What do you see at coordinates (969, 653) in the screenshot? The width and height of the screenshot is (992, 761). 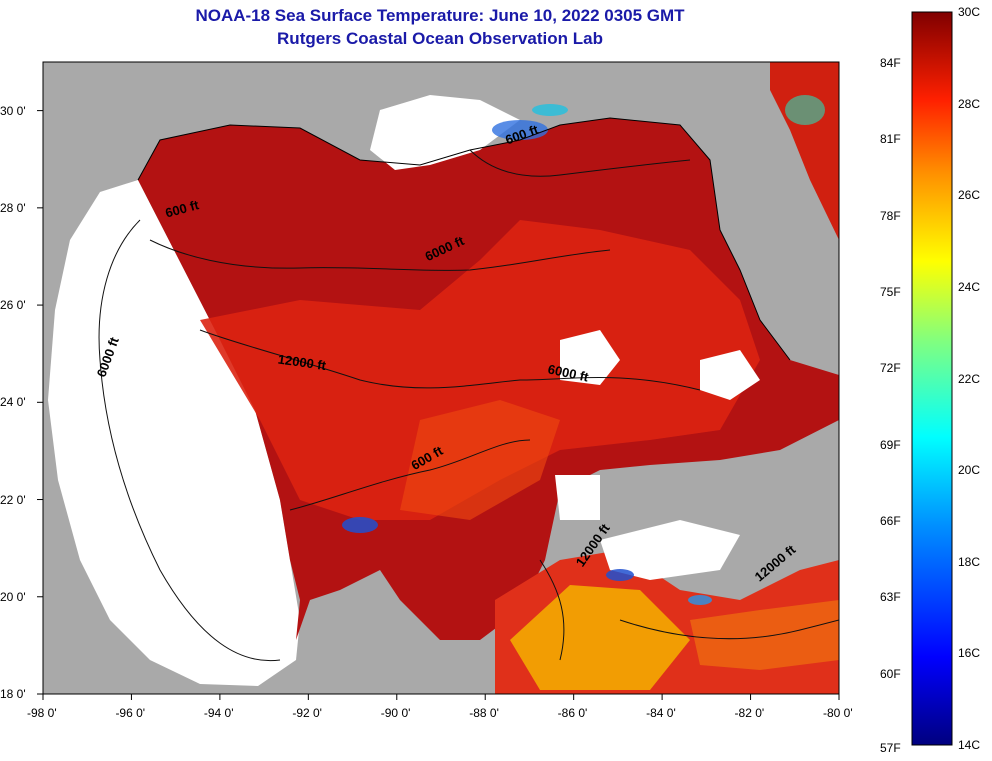 I see `colorbar-celsius-label: 16C` at bounding box center [969, 653].